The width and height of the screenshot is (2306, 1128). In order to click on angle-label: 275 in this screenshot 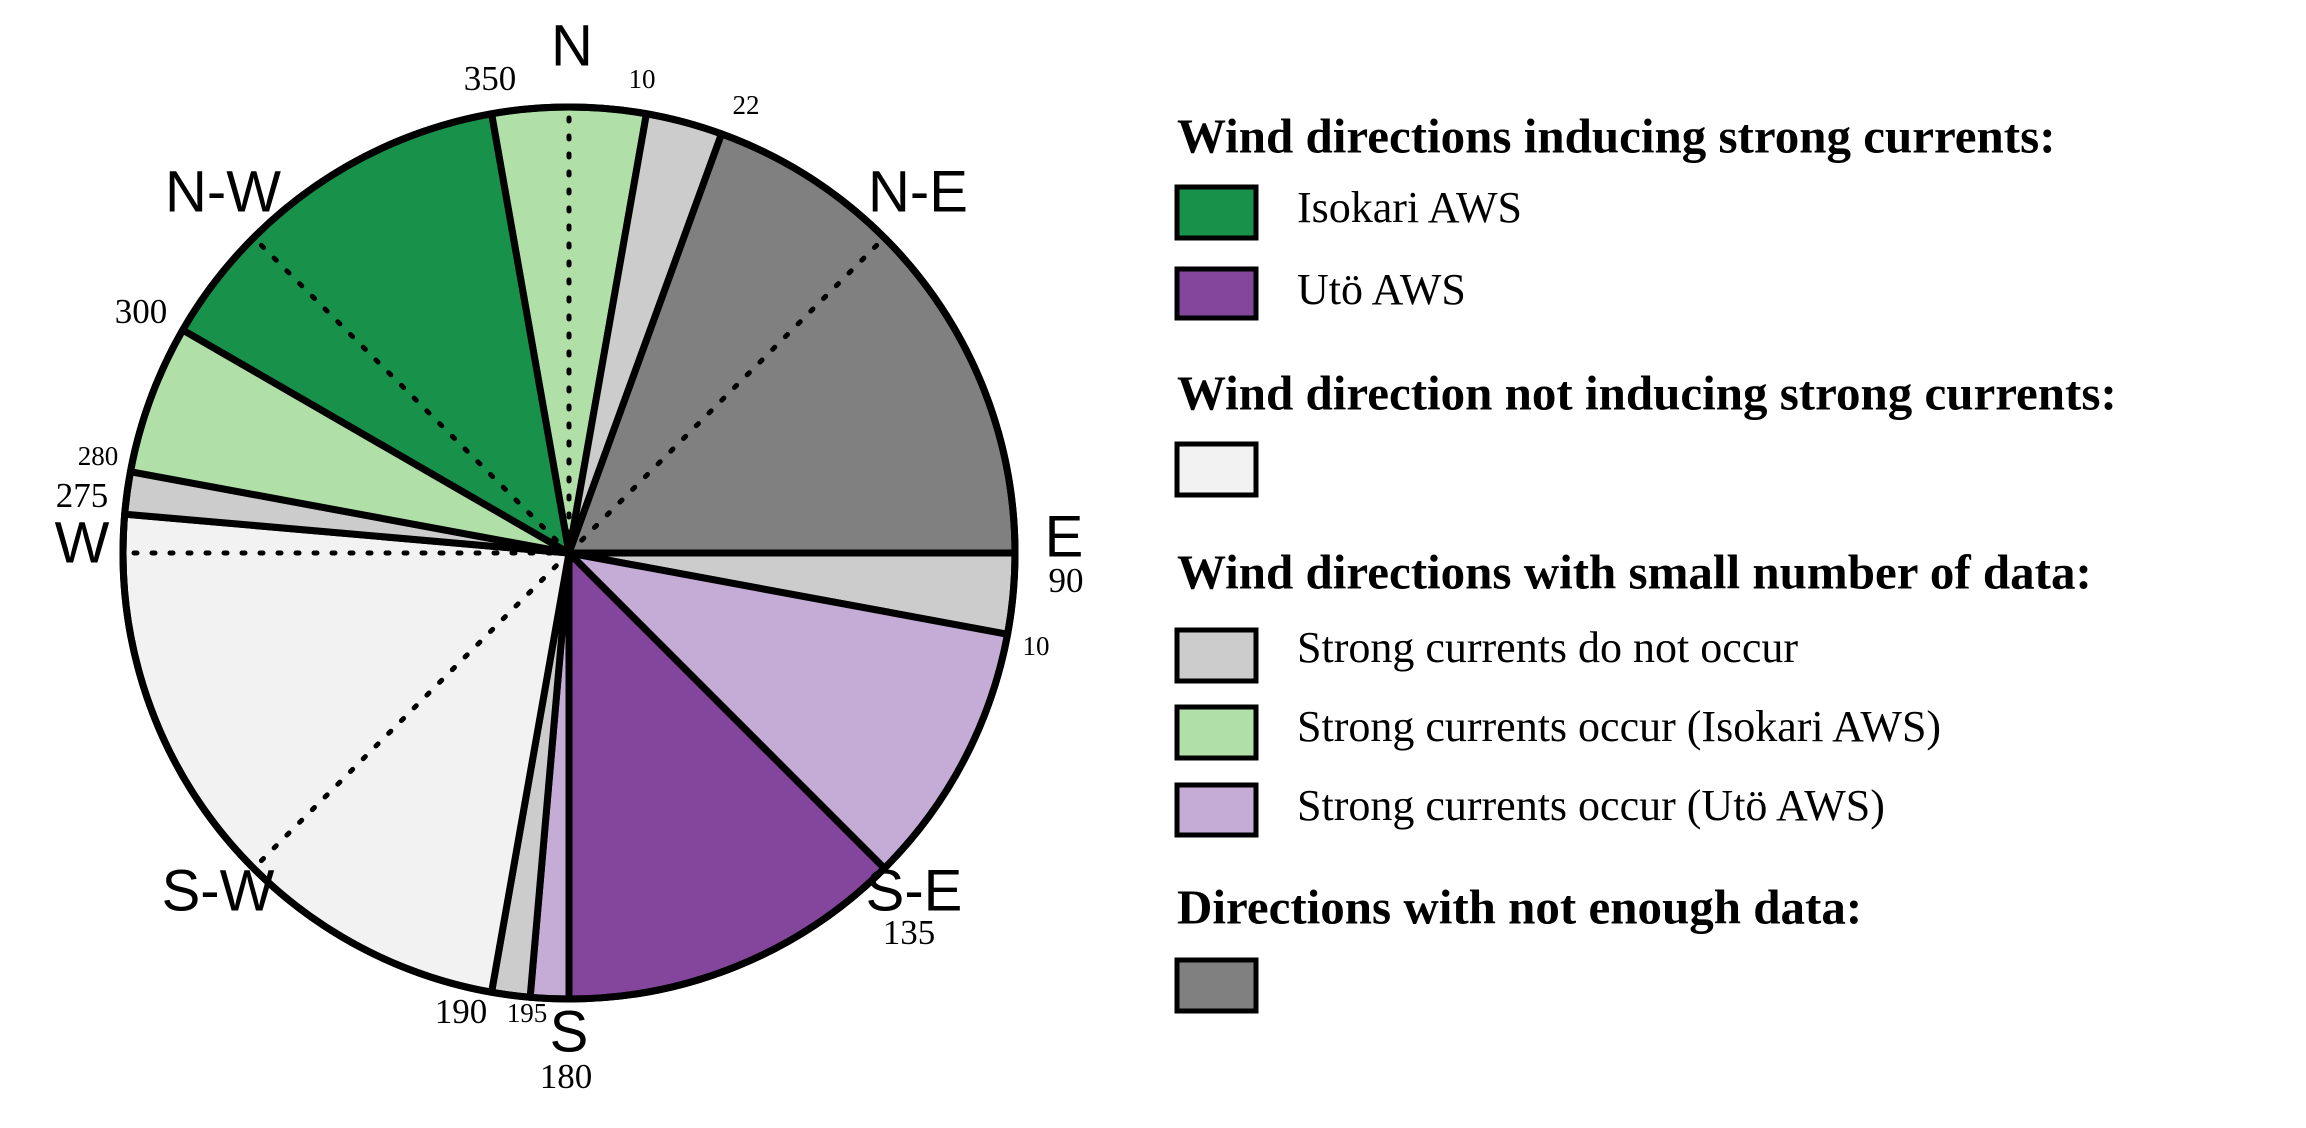, I will do `click(82, 495)`.